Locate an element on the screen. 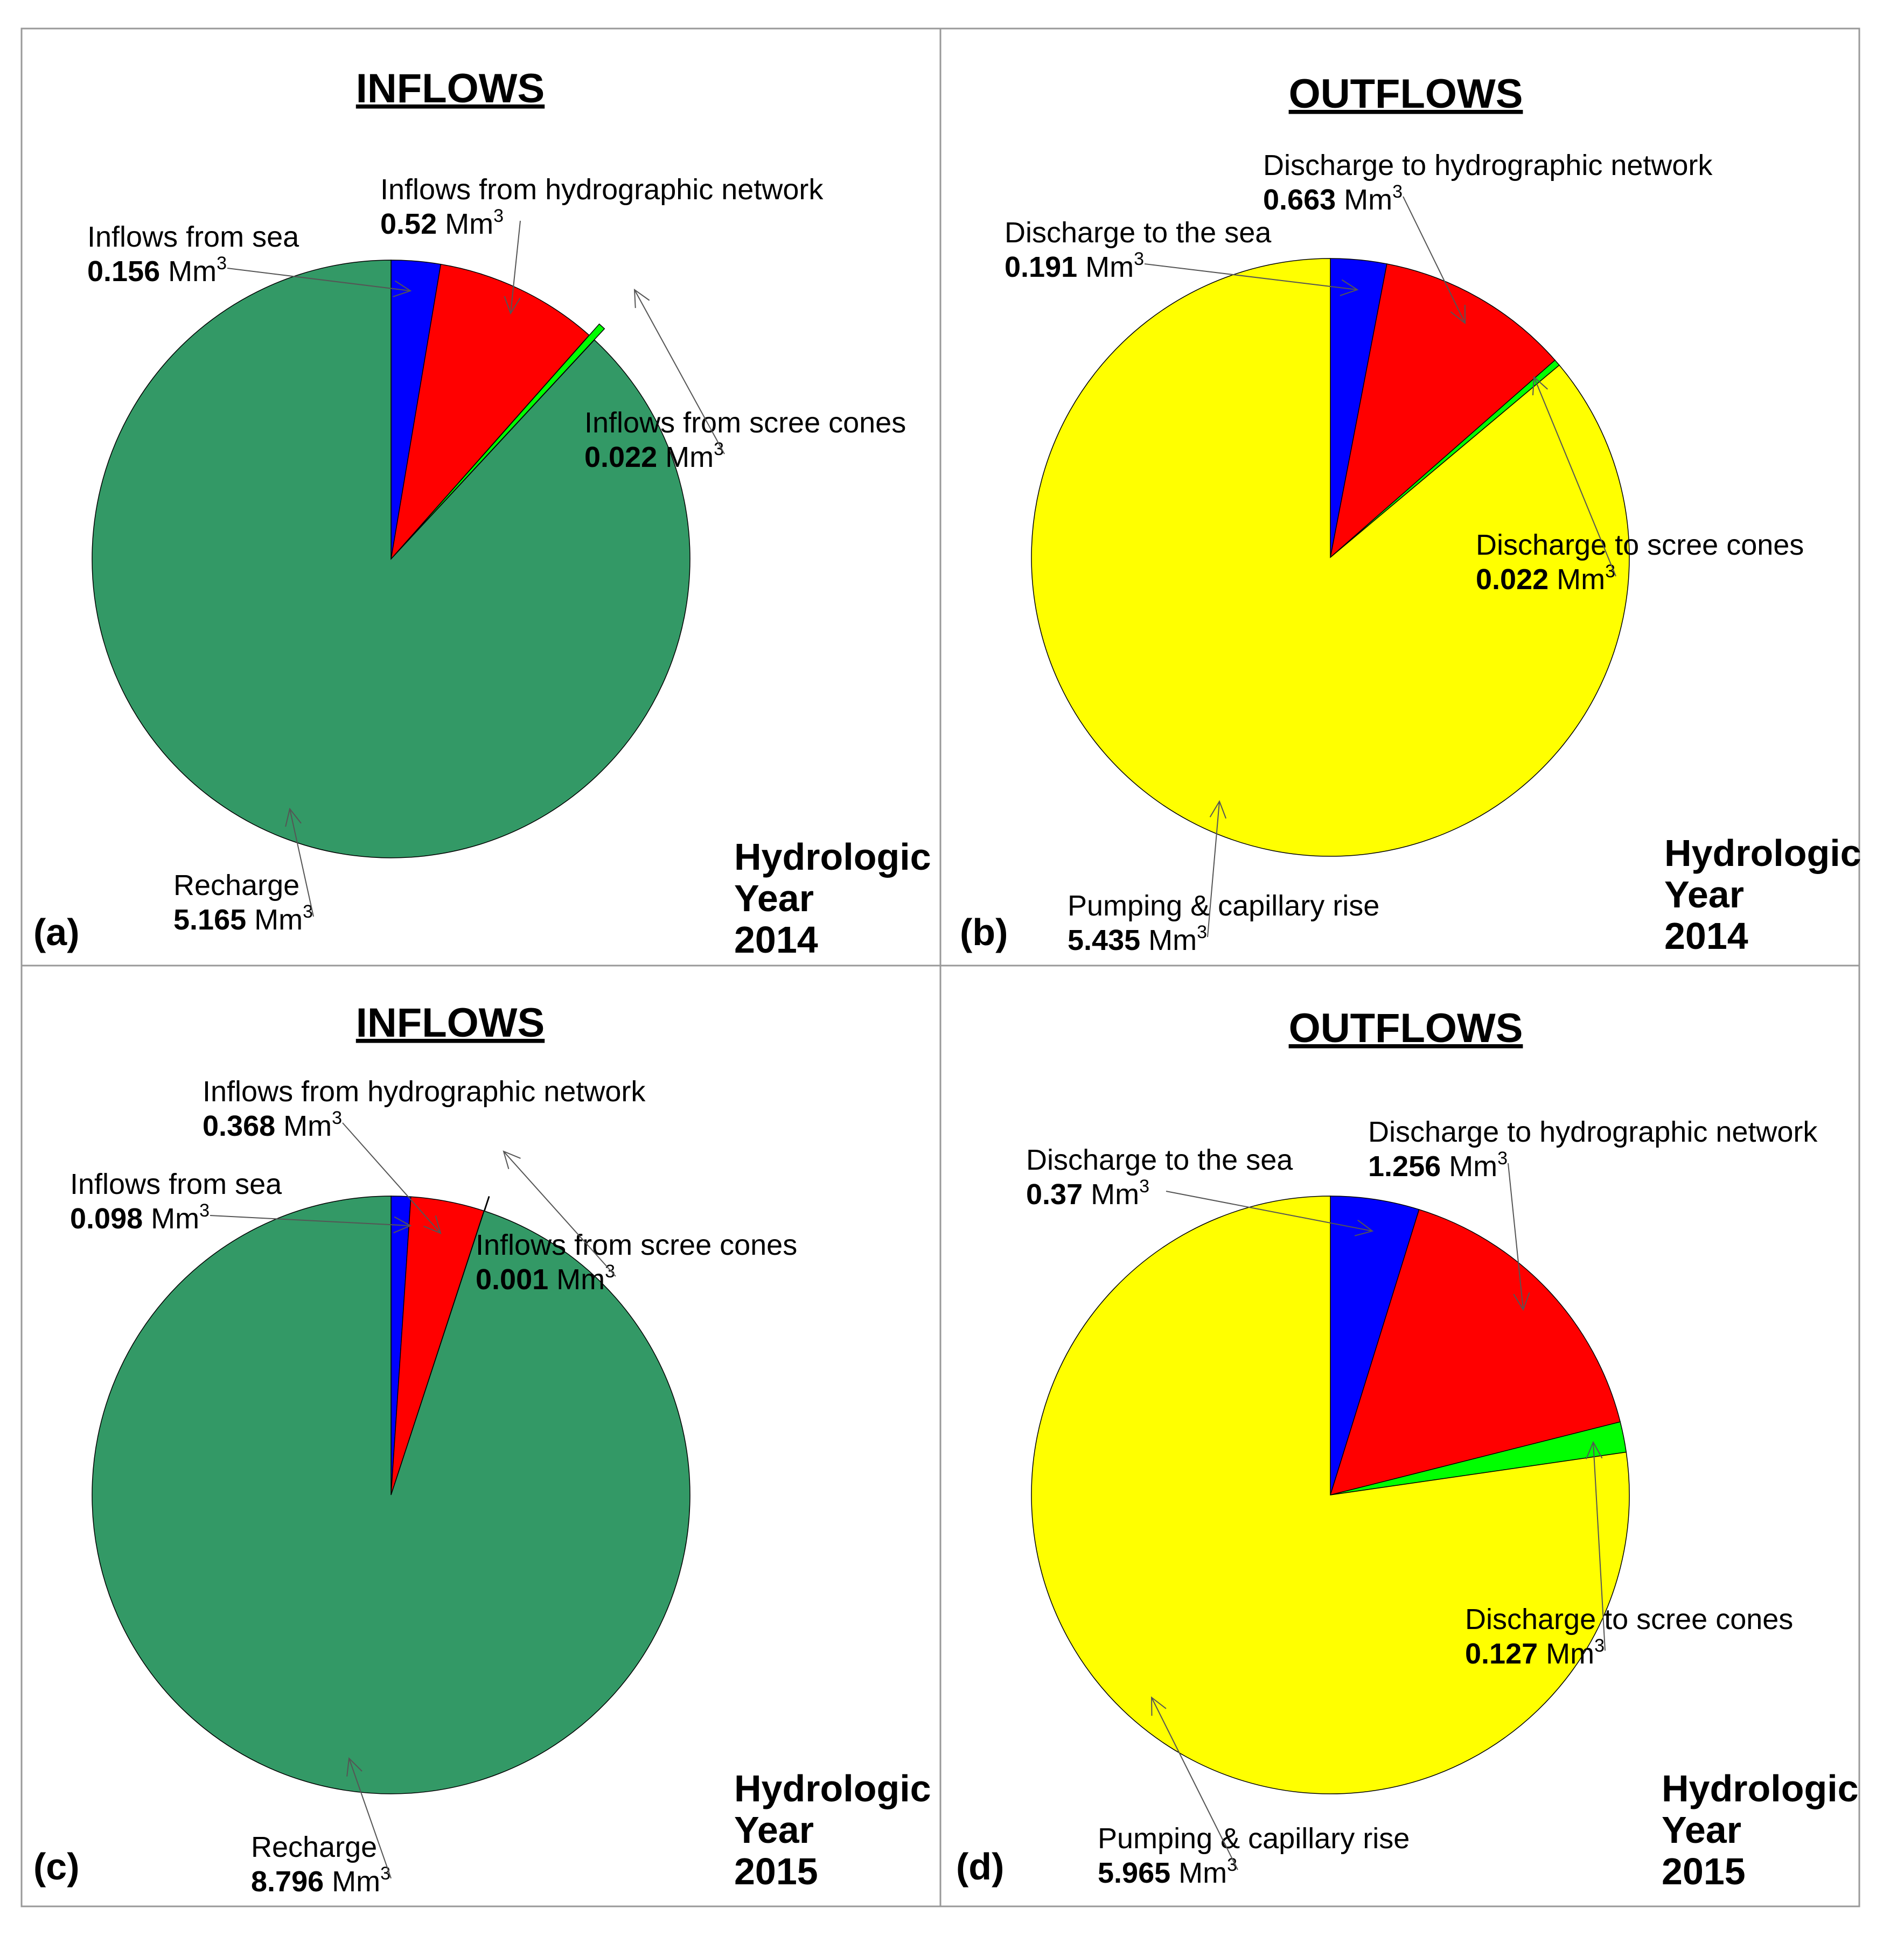 This screenshot has width=1904, height=1936. slice-label-name: Pumping & capillary rise is located at coordinates (1224, 906).